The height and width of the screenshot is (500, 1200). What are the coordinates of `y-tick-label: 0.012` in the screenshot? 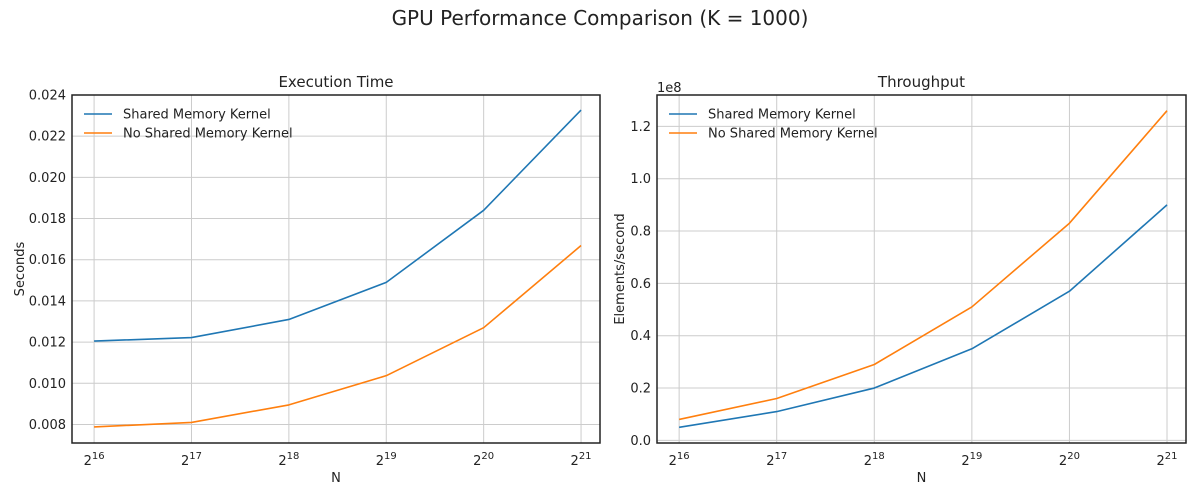 It's located at (47, 343).